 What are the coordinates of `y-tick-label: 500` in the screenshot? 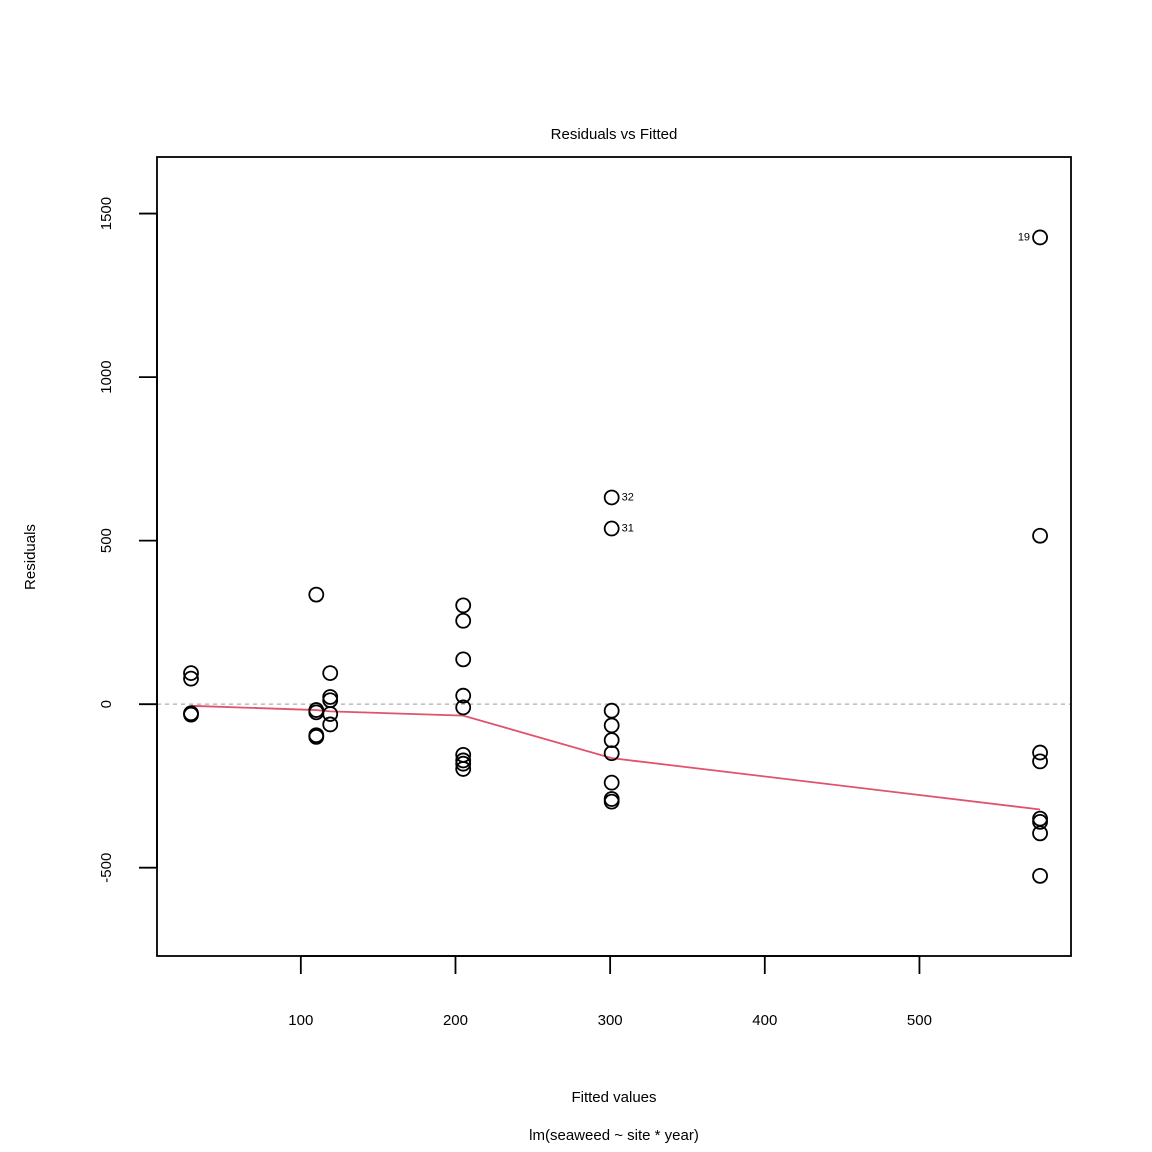 It's located at (106, 540).